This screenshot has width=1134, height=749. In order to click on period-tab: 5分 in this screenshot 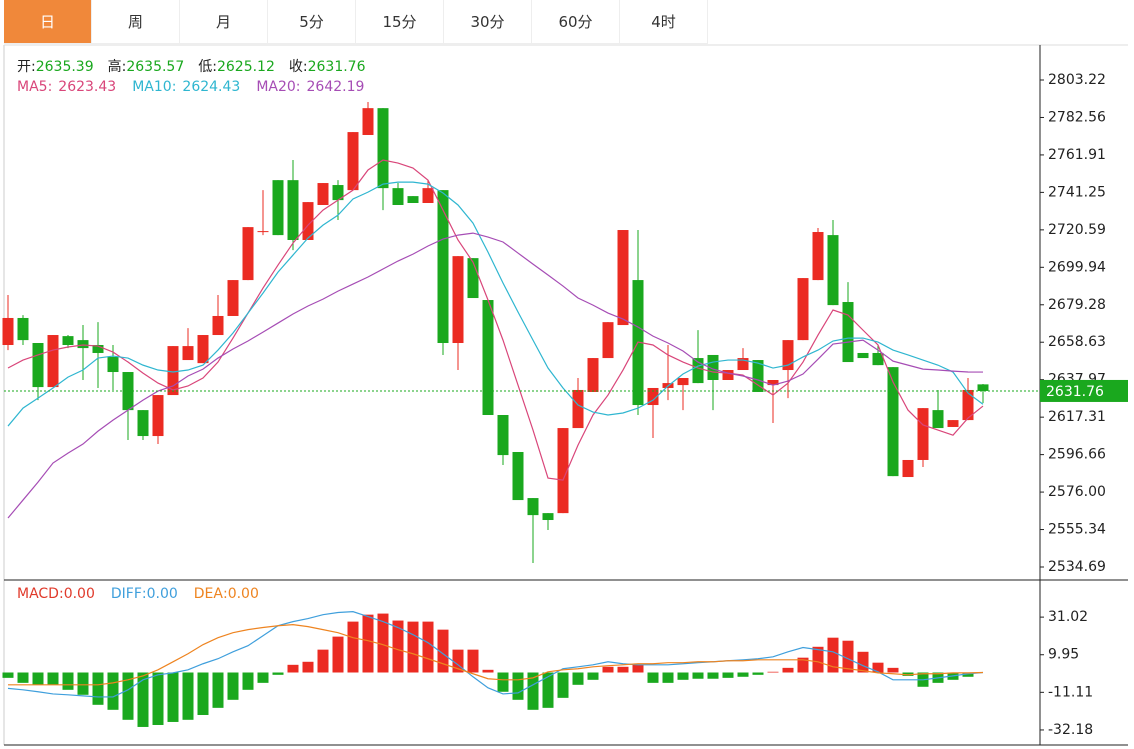, I will do `click(312, 22)`.